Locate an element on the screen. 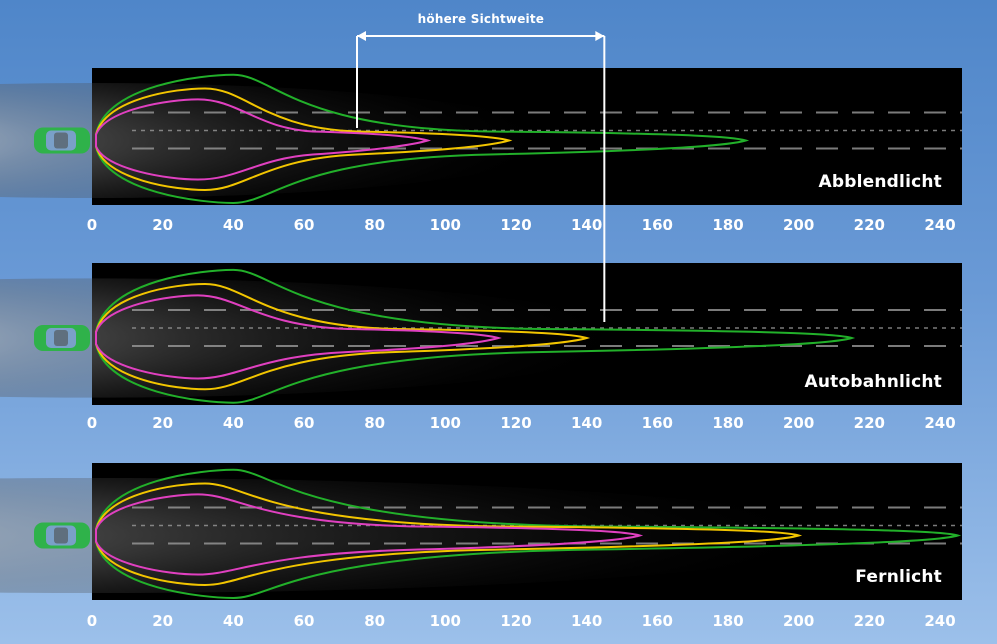 The image size is (997, 644). arrowhead-right is located at coordinates (600, 36).